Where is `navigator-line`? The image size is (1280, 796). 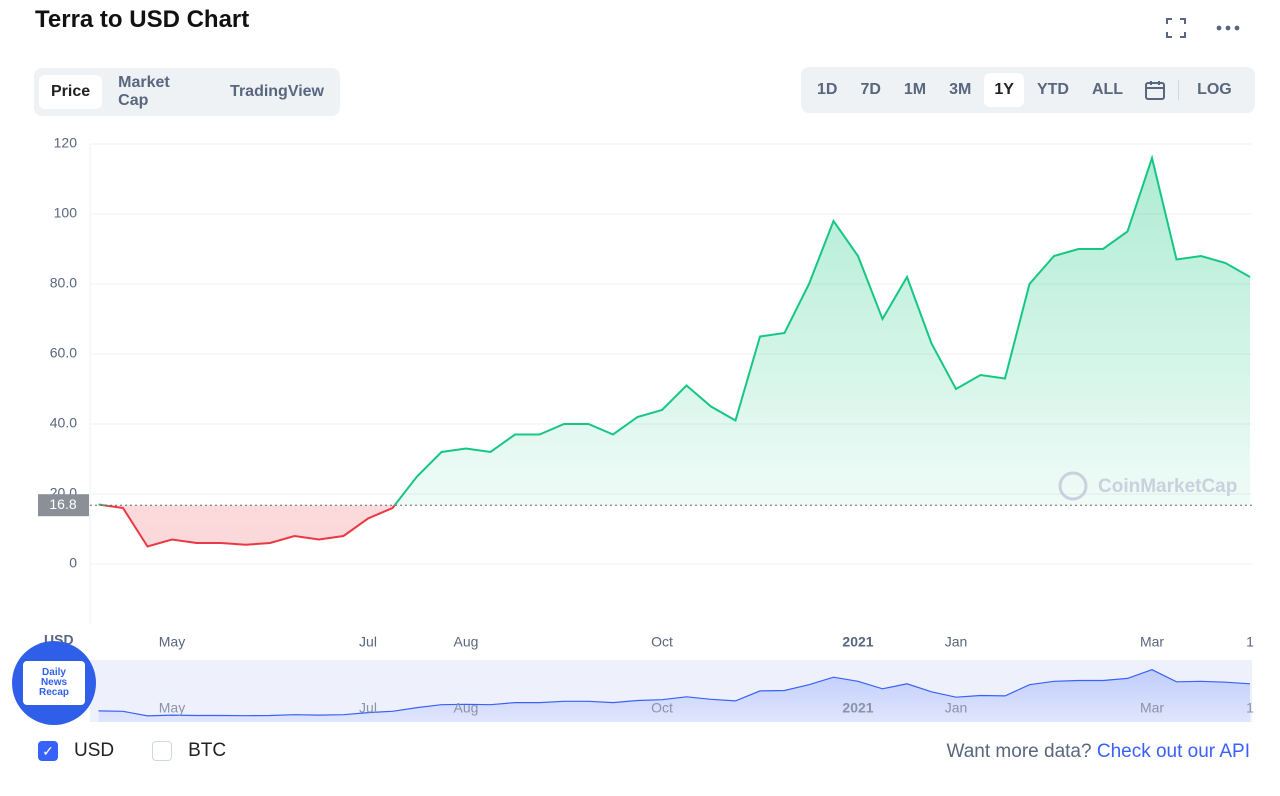 navigator-line is located at coordinates (674, 693).